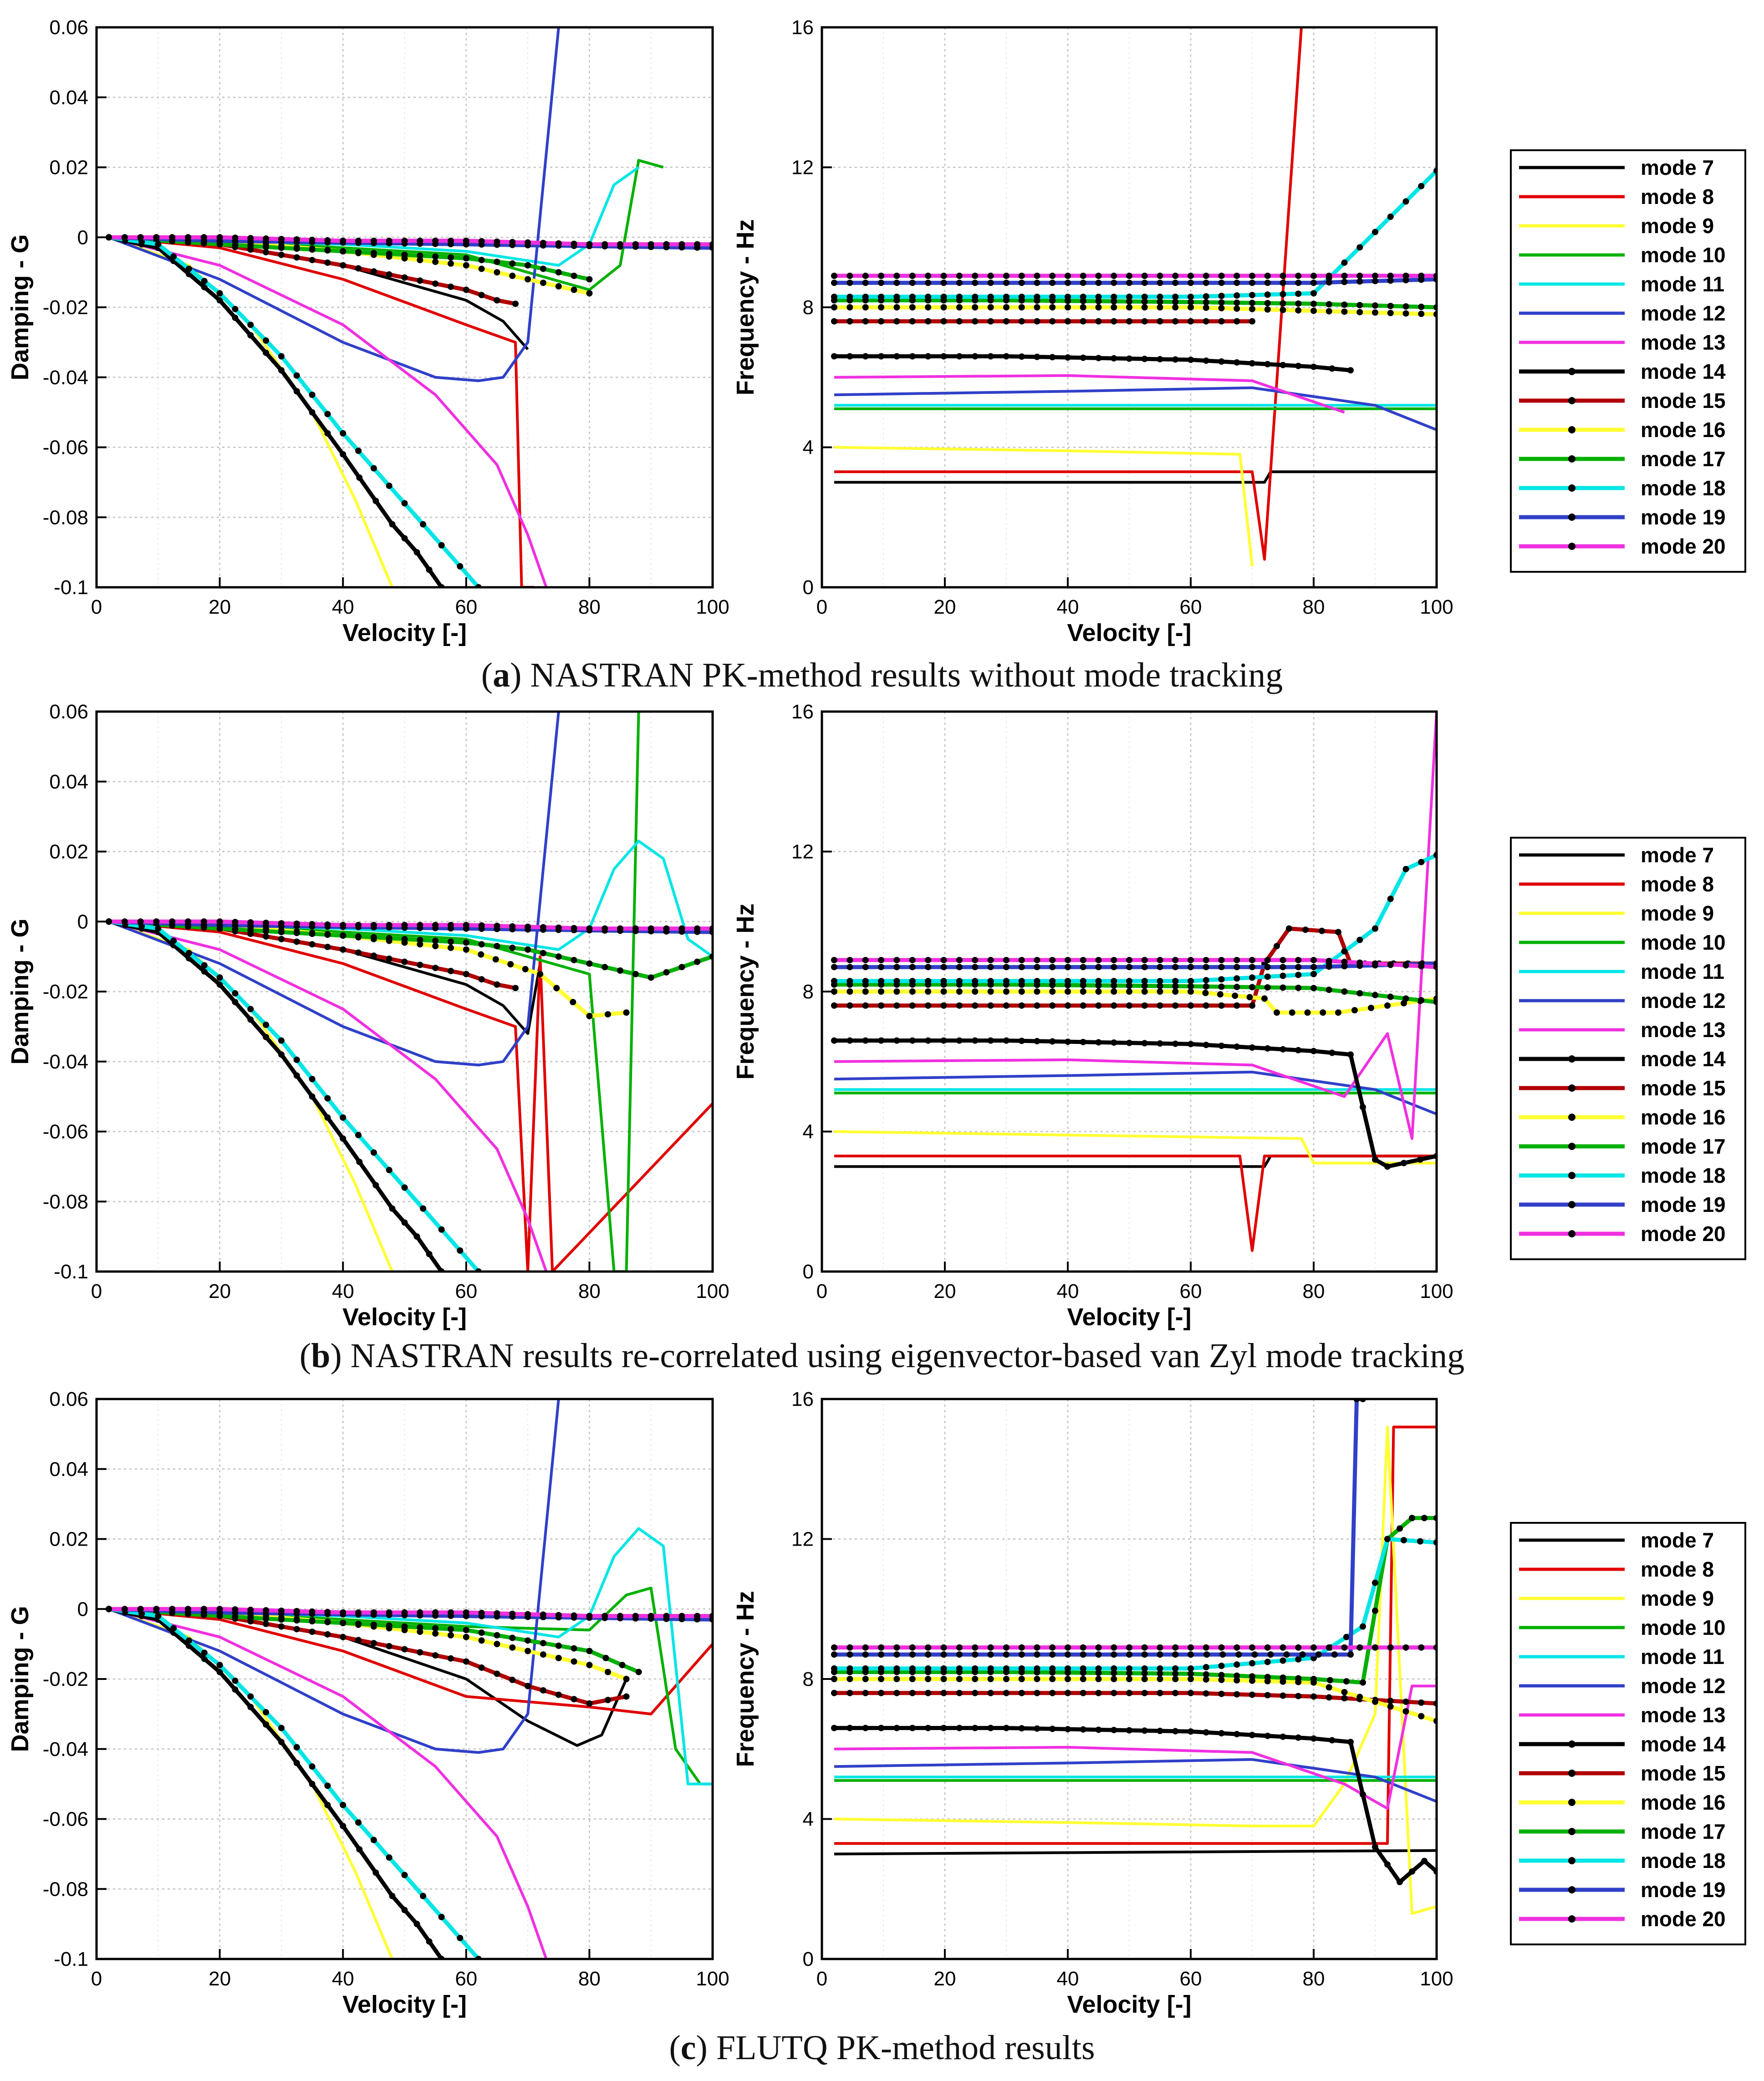 Image resolution: width=1764 pixels, height=2081 pixels. What do you see at coordinates (404, 1317) in the screenshot?
I see `x-axis-label: Velocity [-]` at bounding box center [404, 1317].